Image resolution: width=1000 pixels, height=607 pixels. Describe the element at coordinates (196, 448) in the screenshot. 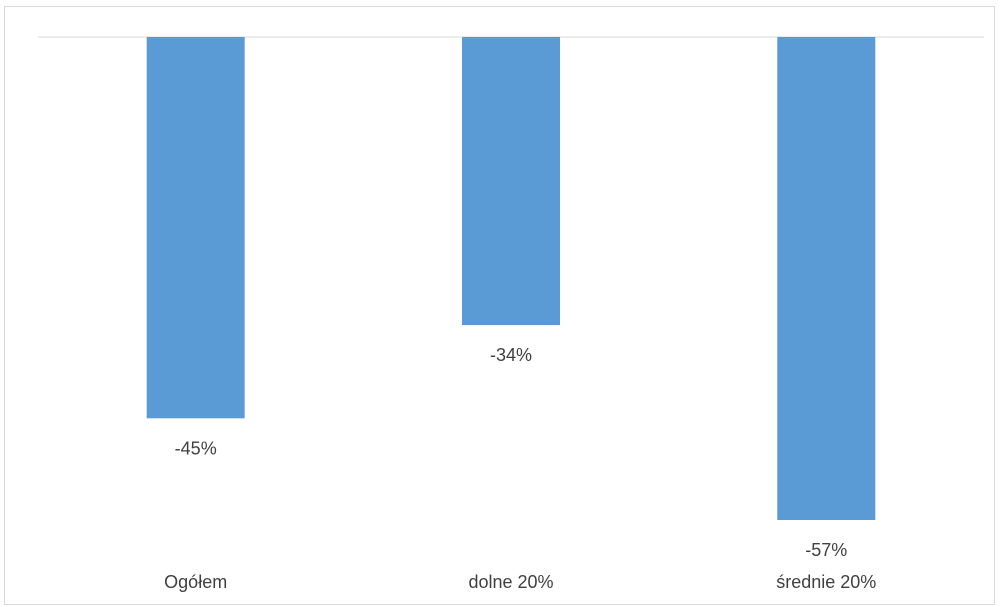

I see `data-label-0: -45%` at that location.